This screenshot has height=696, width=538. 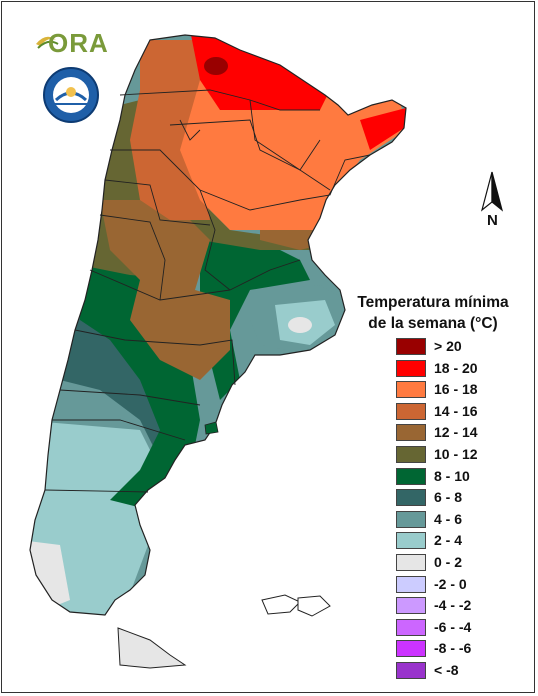 I want to click on ora-logo-text: ORA, so click(x=78, y=43).